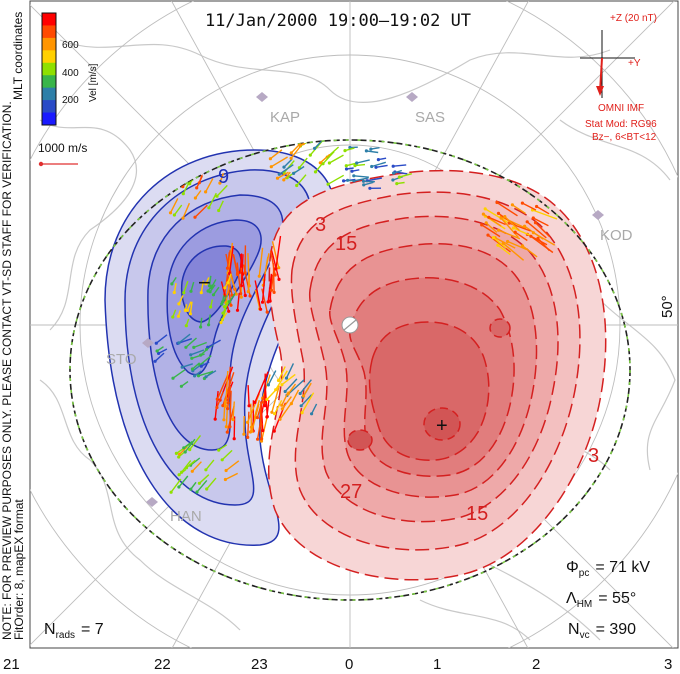  I want to click on latitude-label: 50°, so click(667, 306).